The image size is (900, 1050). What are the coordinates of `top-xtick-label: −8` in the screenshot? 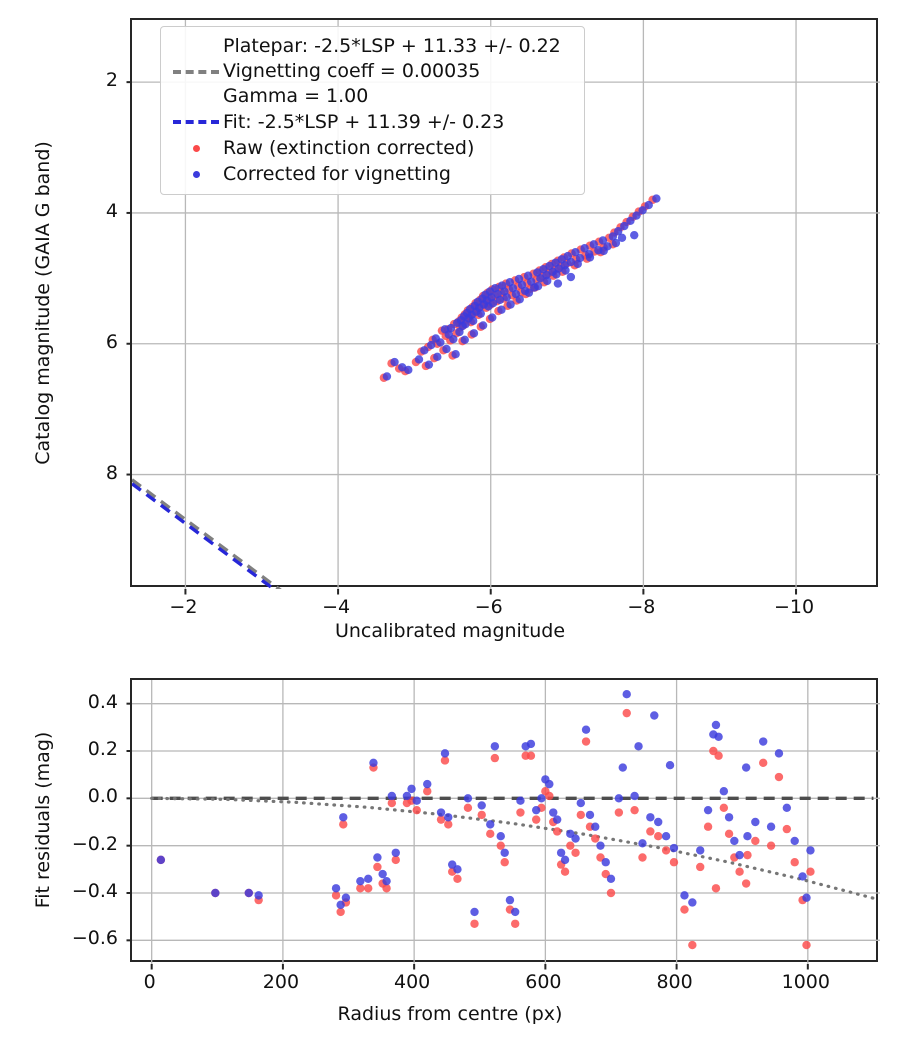 It's located at (641, 607).